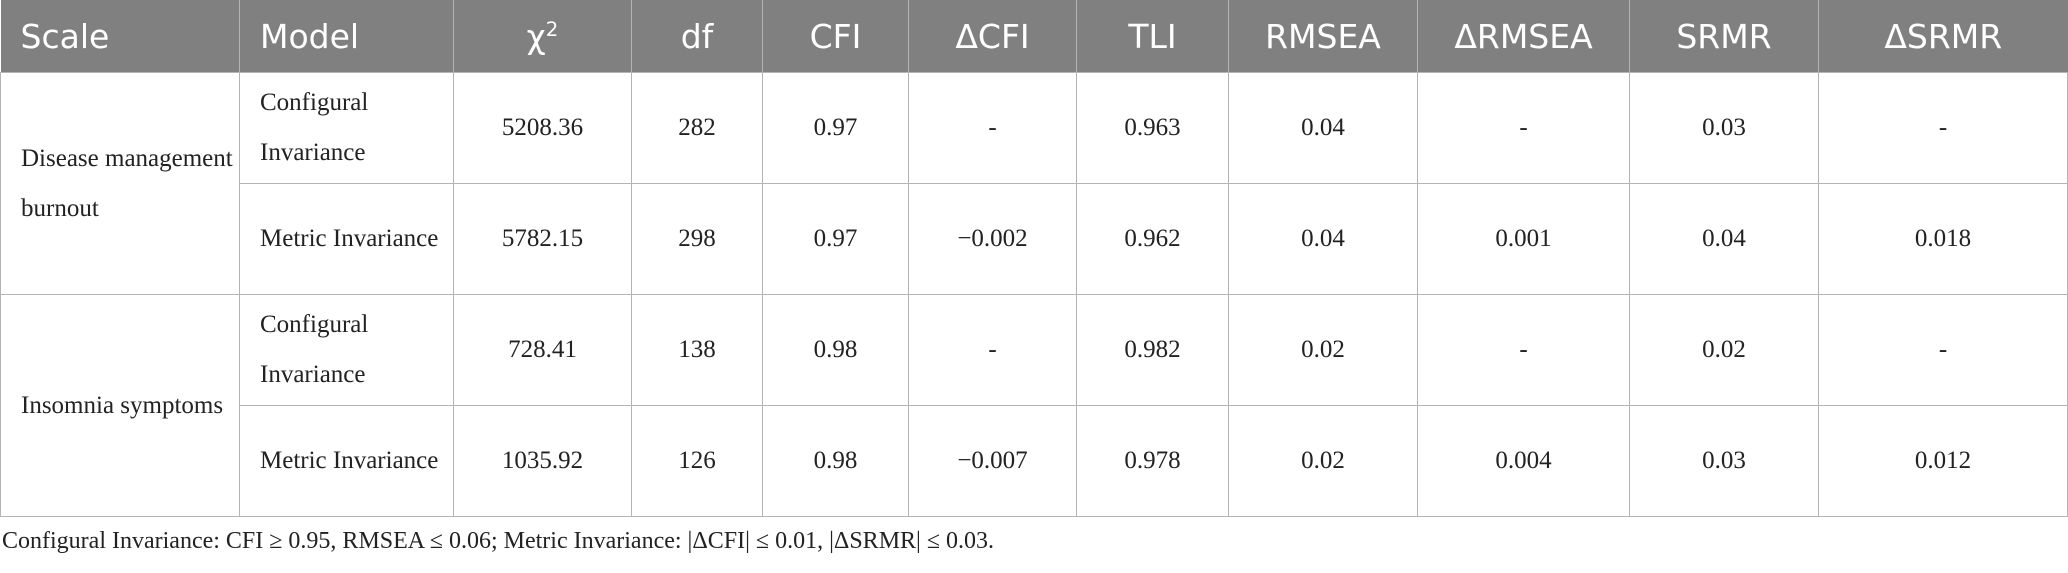 The image size is (2068, 573). Describe the element at coordinates (536, 36) in the screenshot. I see `chi-symbol: χ` at that location.